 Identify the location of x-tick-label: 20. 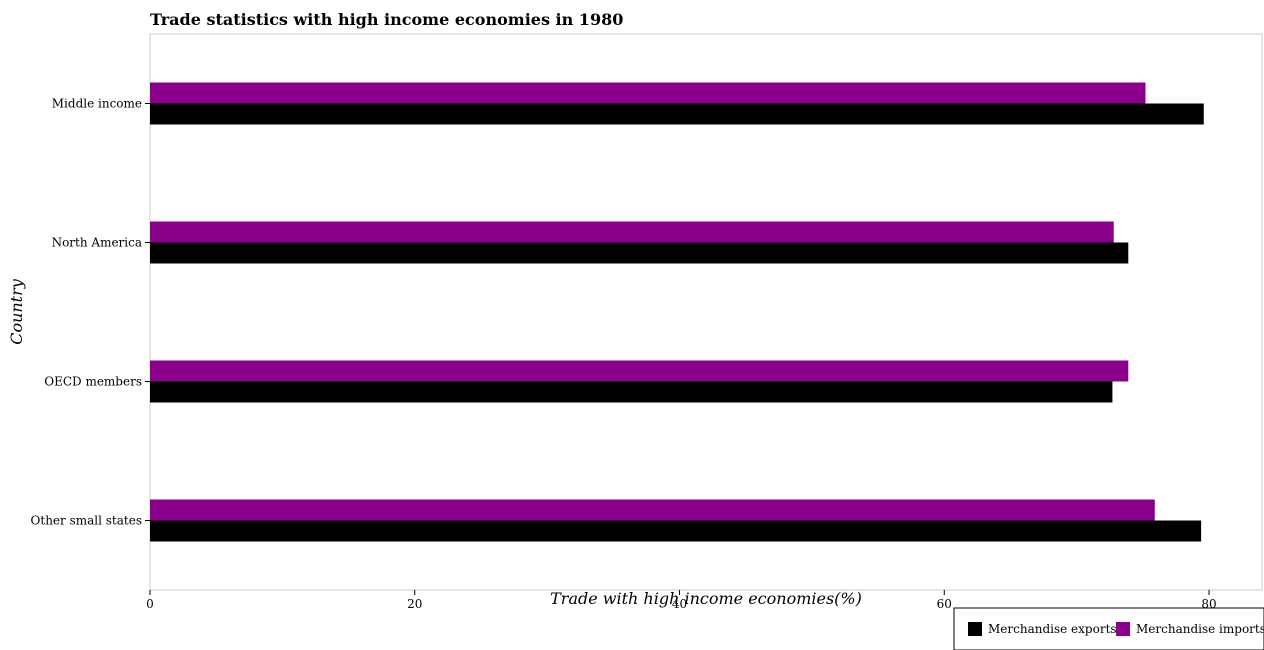
(414, 604).